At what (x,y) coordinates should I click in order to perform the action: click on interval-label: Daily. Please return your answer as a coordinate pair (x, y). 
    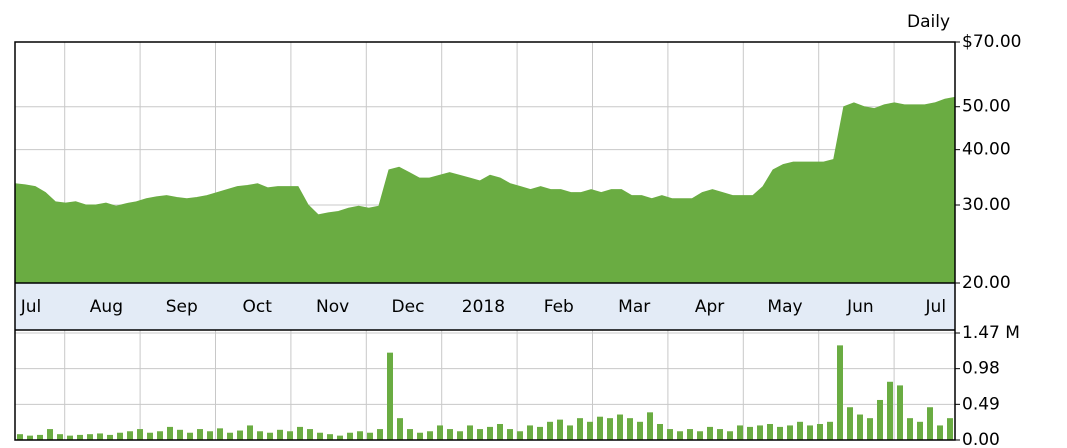
    Looking at the image, I should click on (928, 22).